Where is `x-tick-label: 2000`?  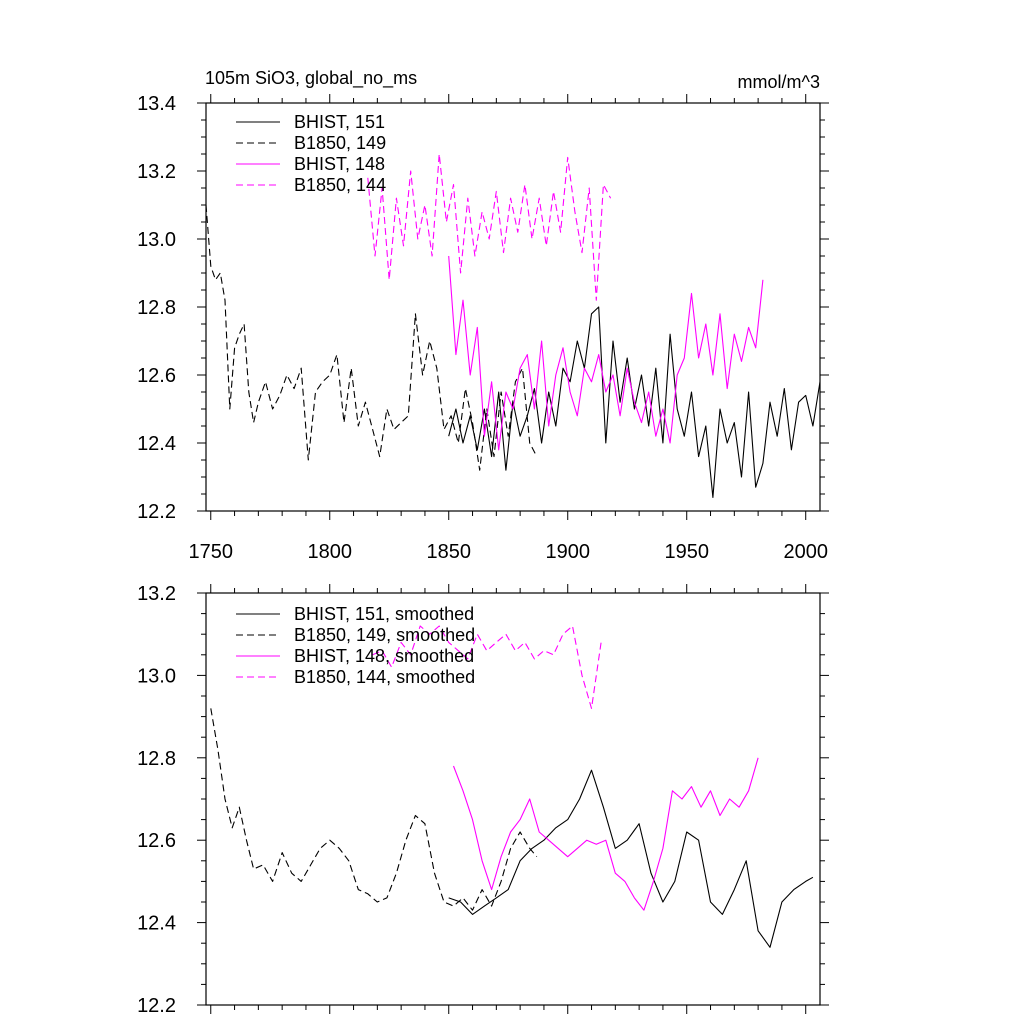 x-tick-label: 2000 is located at coordinates (805, 552).